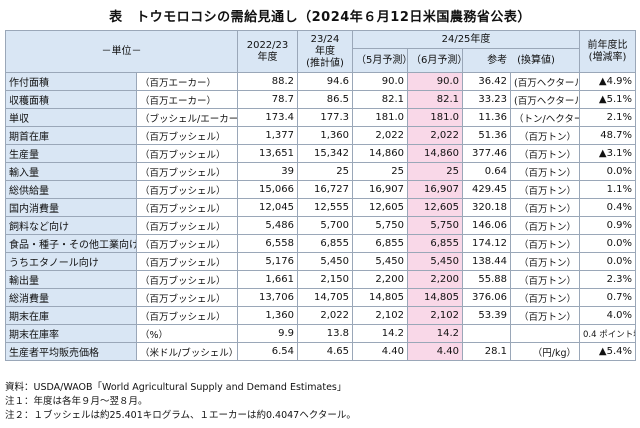 This screenshot has height=428, width=640. What do you see at coordinates (267, 189) in the screenshot?
I see `row-value-2022: 15,066` at bounding box center [267, 189].